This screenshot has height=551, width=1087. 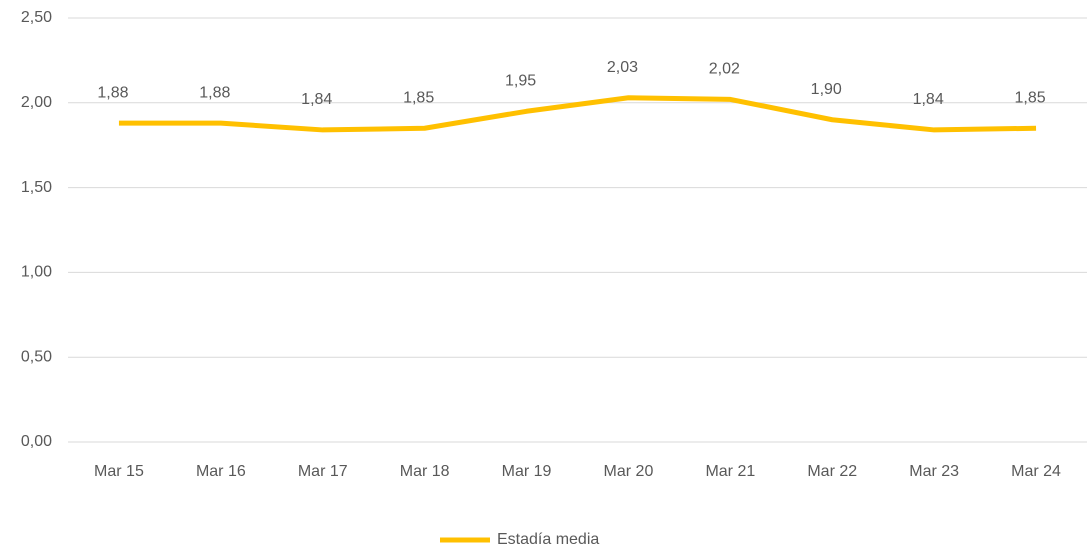 What do you see at coordinates (548, 539) in the screenshot?
I see `legend-label: Estadía media` at bounding box center [548, 539].